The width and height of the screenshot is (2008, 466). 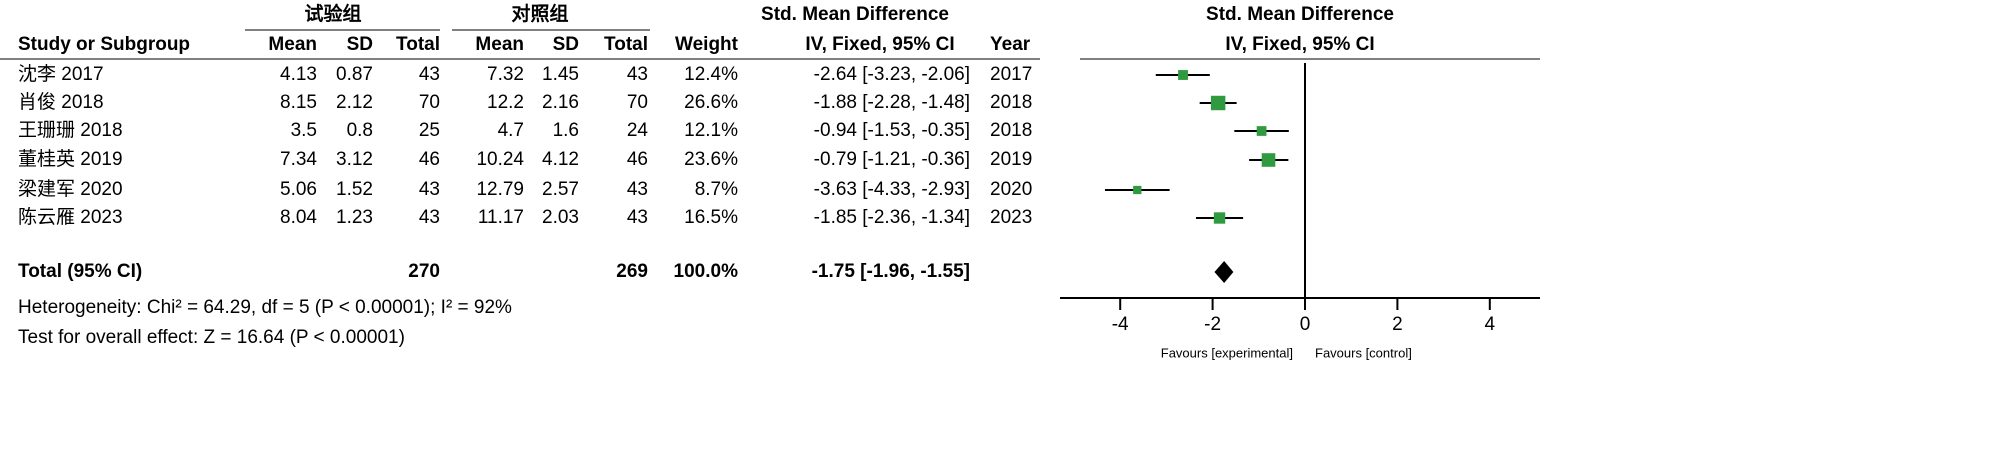 I want to click on x-tick-label: 0, so click(x=1305, y=324).